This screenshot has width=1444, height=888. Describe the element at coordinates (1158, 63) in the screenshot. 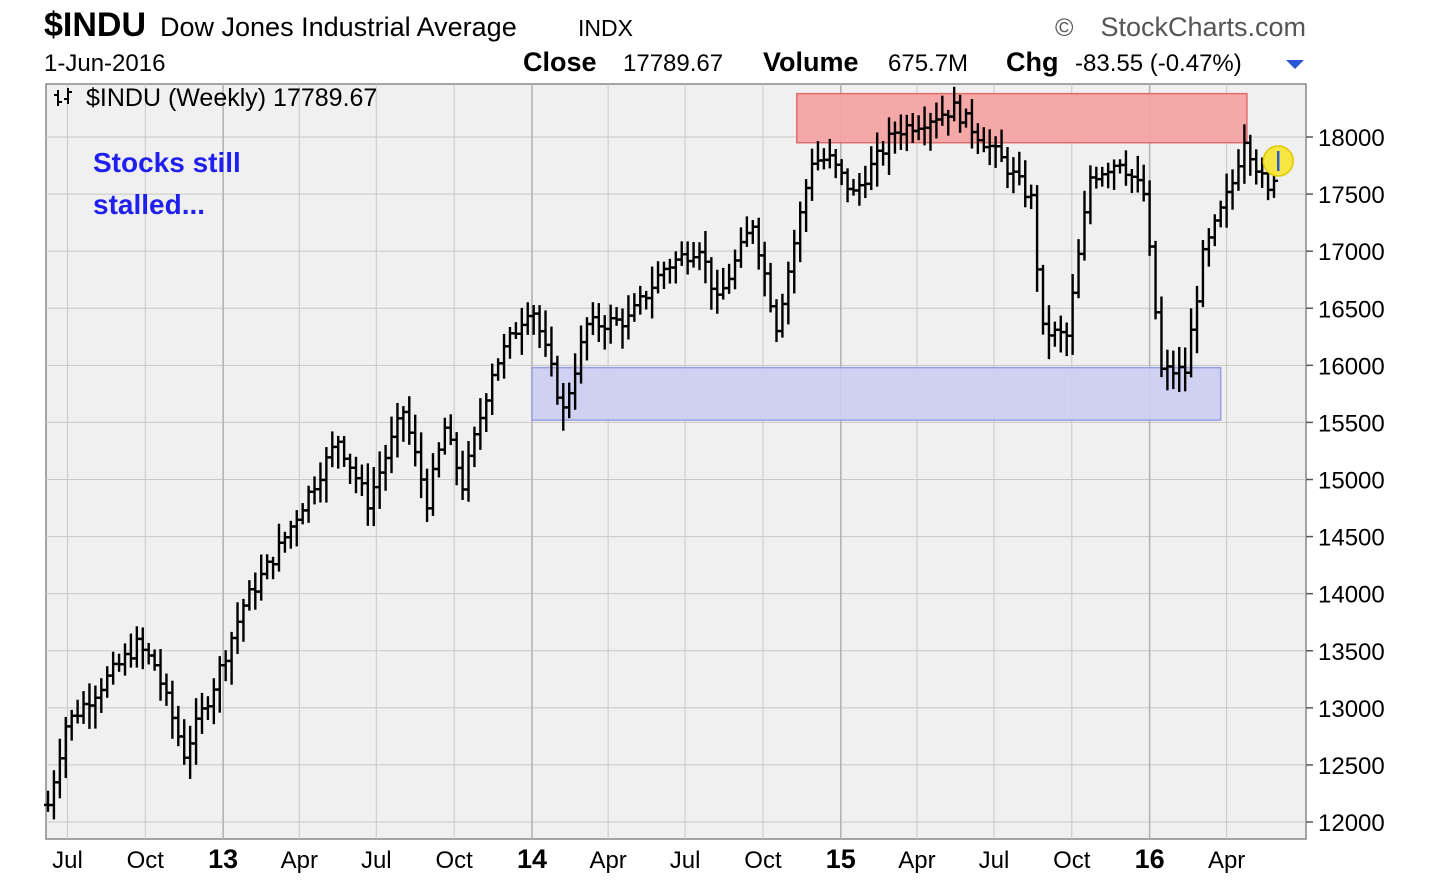

I see `chg-value: -83.55 (-0.47%)` at that location.